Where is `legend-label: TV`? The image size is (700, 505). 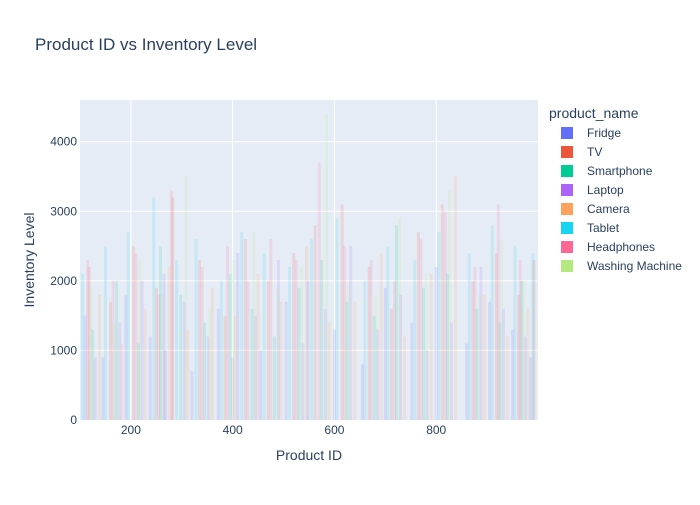 legend-label: TV is located at coordinates (594, 152).